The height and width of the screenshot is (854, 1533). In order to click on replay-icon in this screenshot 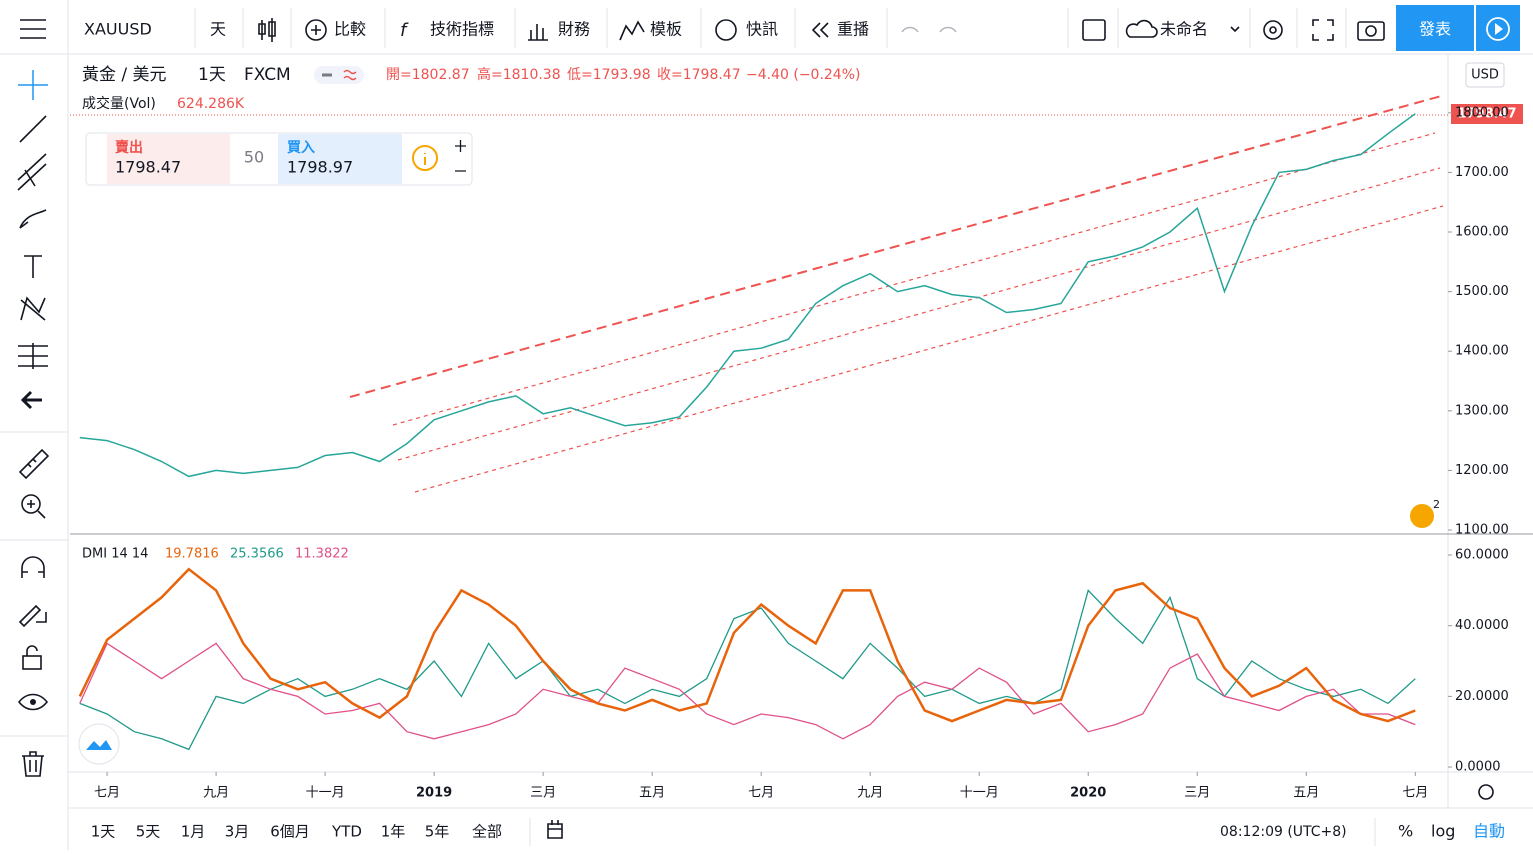, I will do `click(820, 30)`.